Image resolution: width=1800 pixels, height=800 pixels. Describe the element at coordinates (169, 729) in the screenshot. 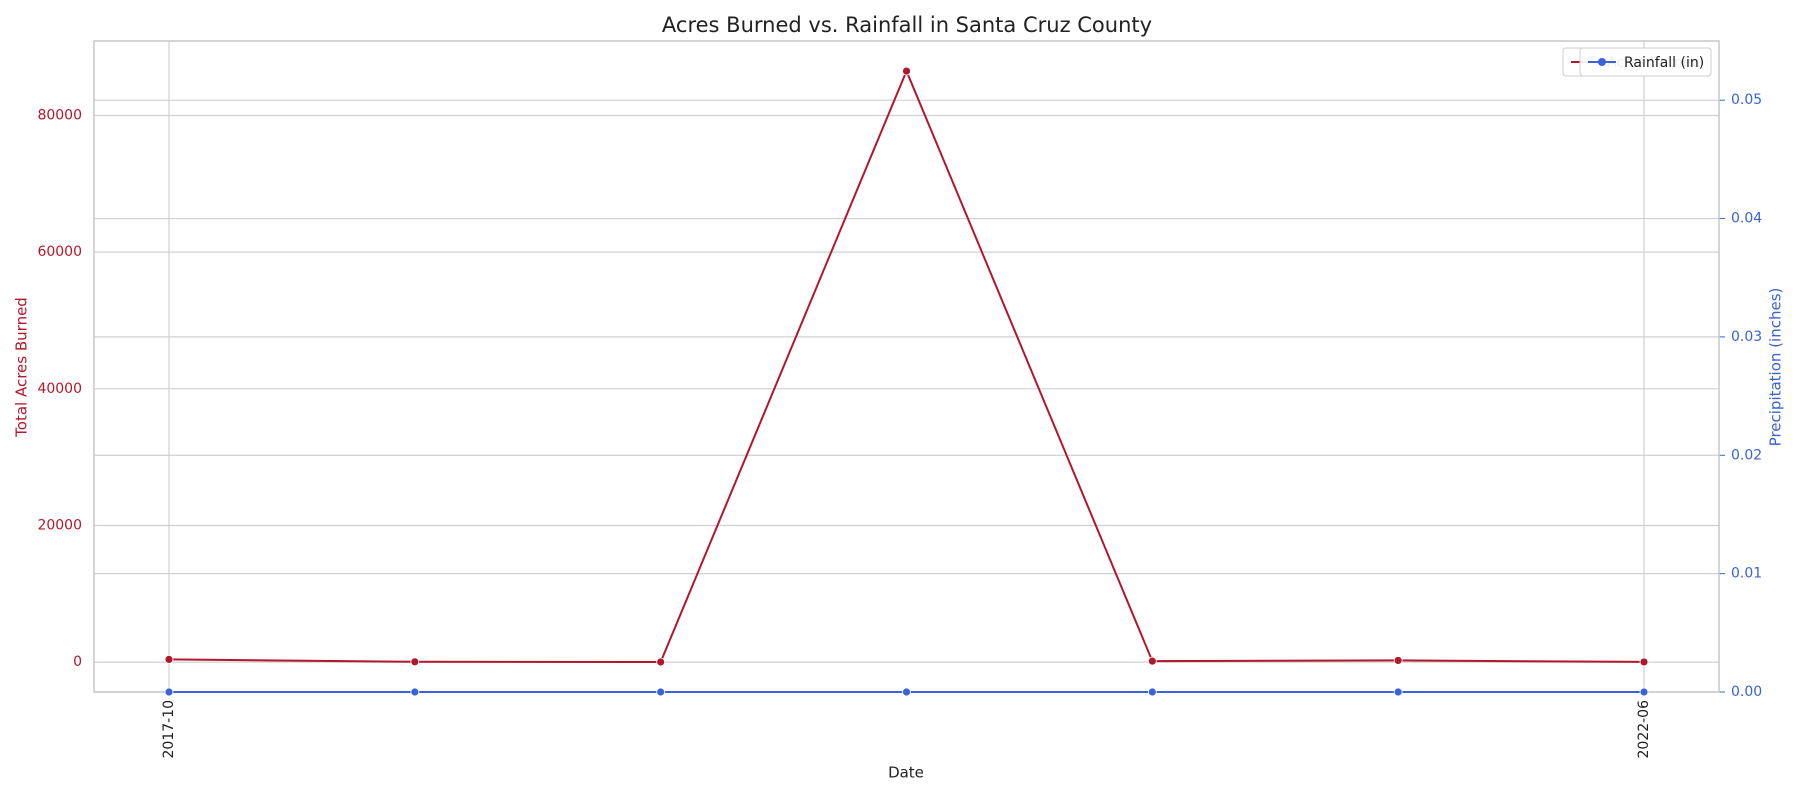

I see `x-tick-label: 2017-10` at that location.